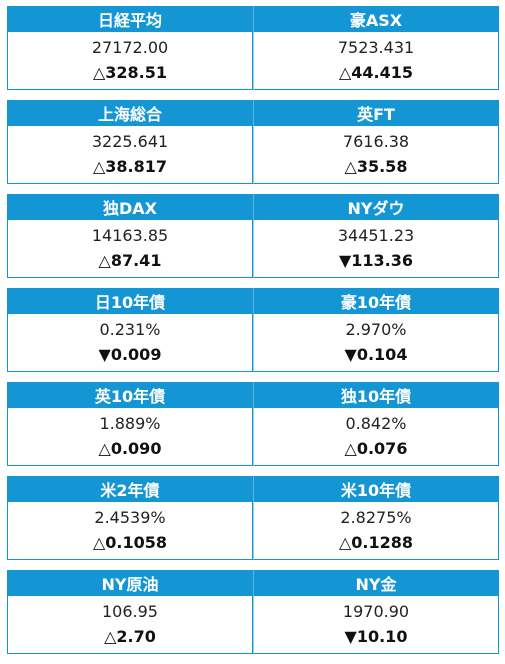 The width and height of the screenshot is (505, 664). What do you see at coordinates (376, 155) in the screenshot?
I see `market-values: 7616.38 △35.58` at bounding box center [376, 155].